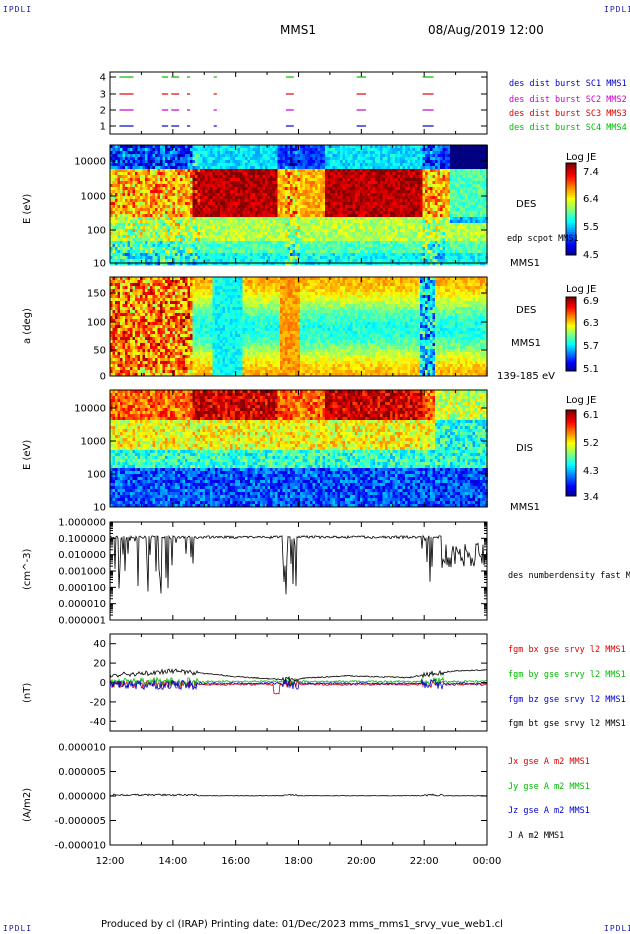 This screenshot has height=934, width=630. Describe the element at coordinates (103, 95) in the screenshot. I see `timeline-ytick-label: 3` at that location.